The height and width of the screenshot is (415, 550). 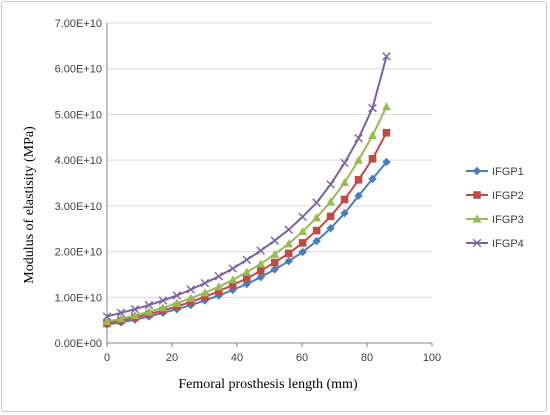 What do you see at coordinates (432, 358) in the screenshot?
I see `x-tick-label: 100` at bounding box center [432, 358].